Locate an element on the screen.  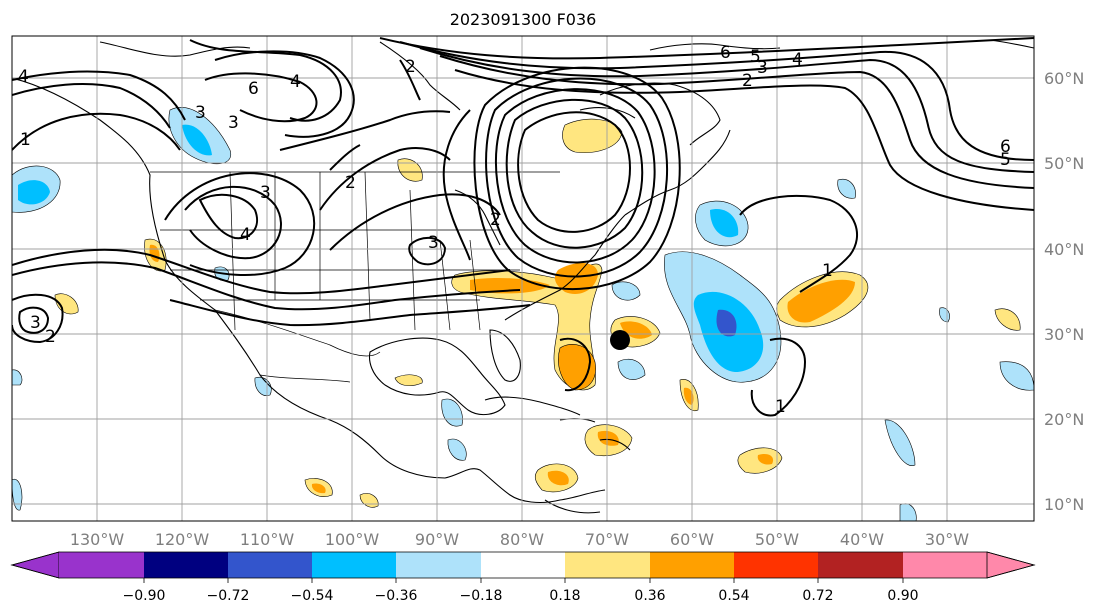
lon-label: 110°W is located at coordinates (267, 539).